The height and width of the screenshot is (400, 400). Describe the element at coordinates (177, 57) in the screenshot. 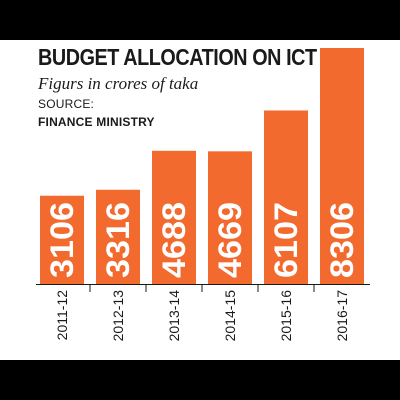

I see `chart-title: BUDGET ALLOCATION ON ICT` at that location.